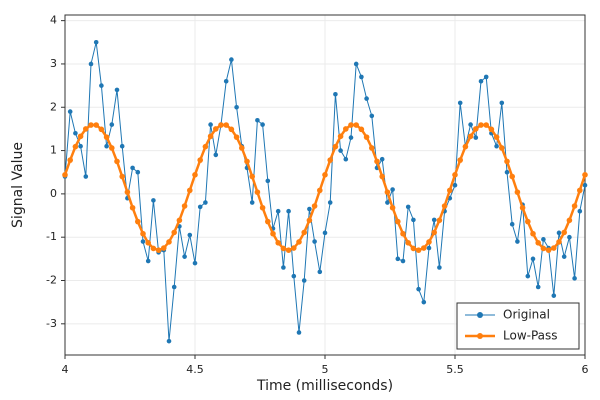 This screenshot has height=400, width=600. What do you see at coordinates (53, 63) in the screenshot?
I see `y-tick-label: 3` at bounding box center [53, 63].